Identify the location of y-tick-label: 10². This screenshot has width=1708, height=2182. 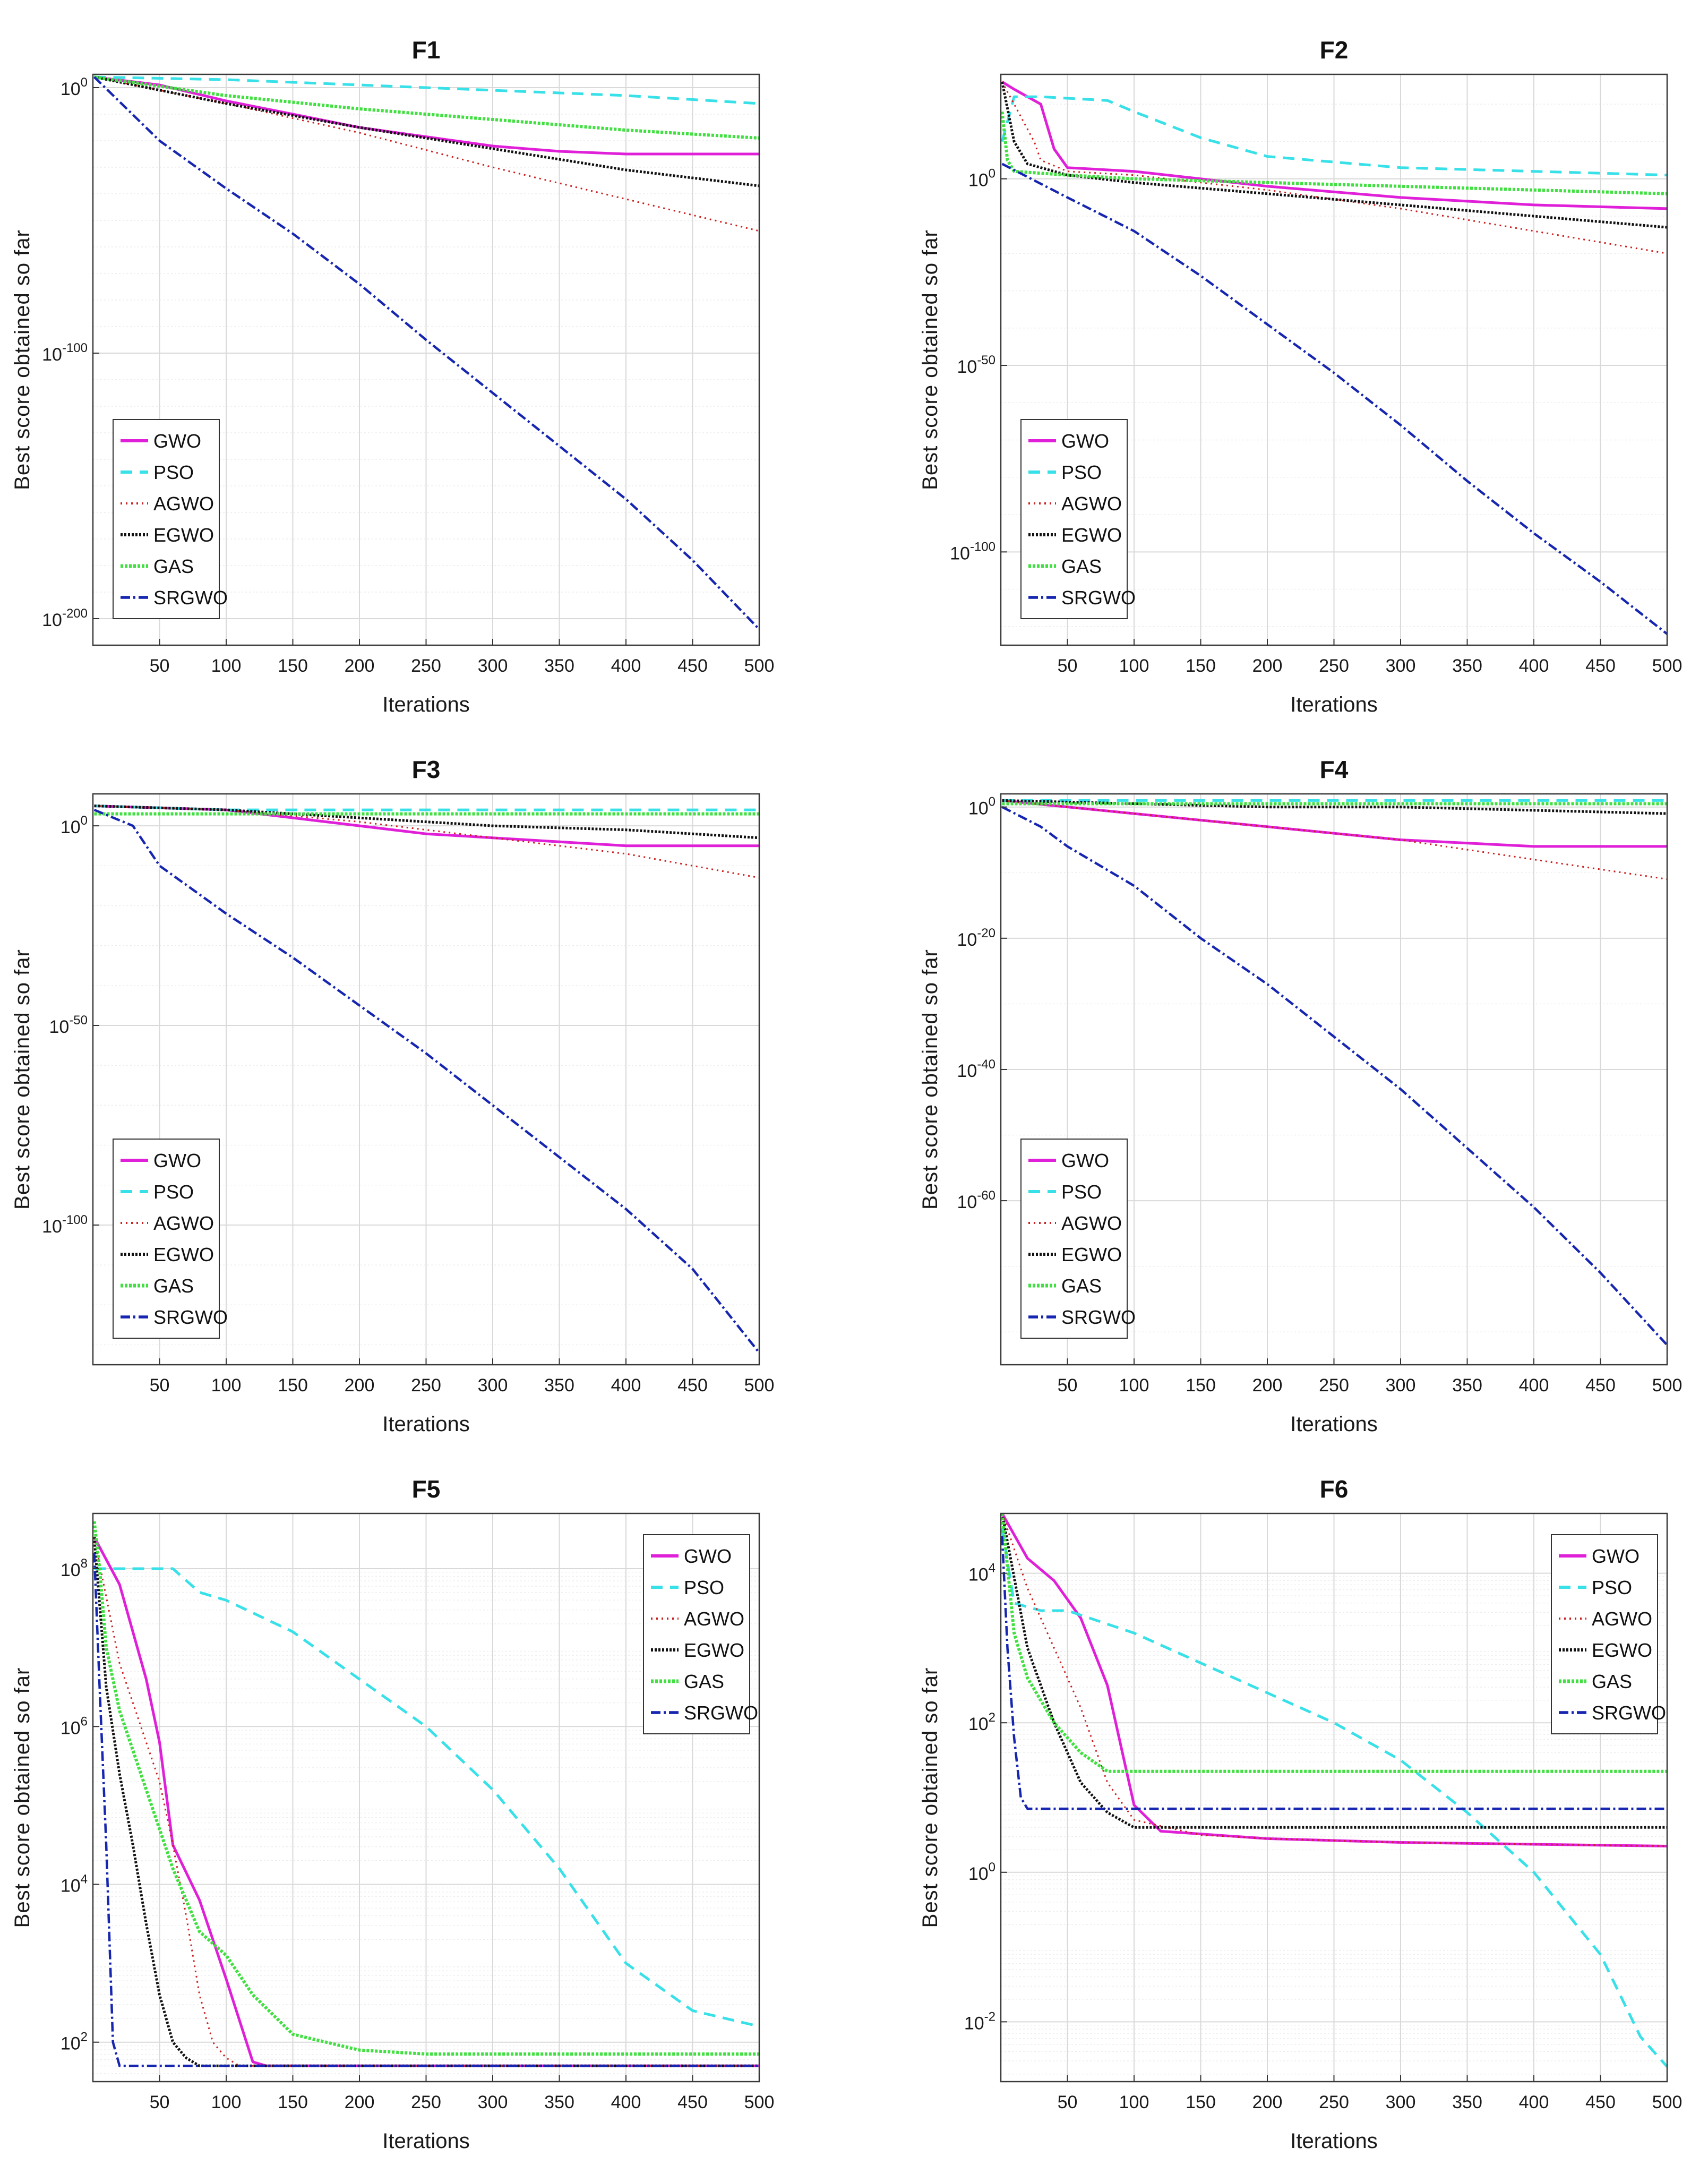
(74, 2042).